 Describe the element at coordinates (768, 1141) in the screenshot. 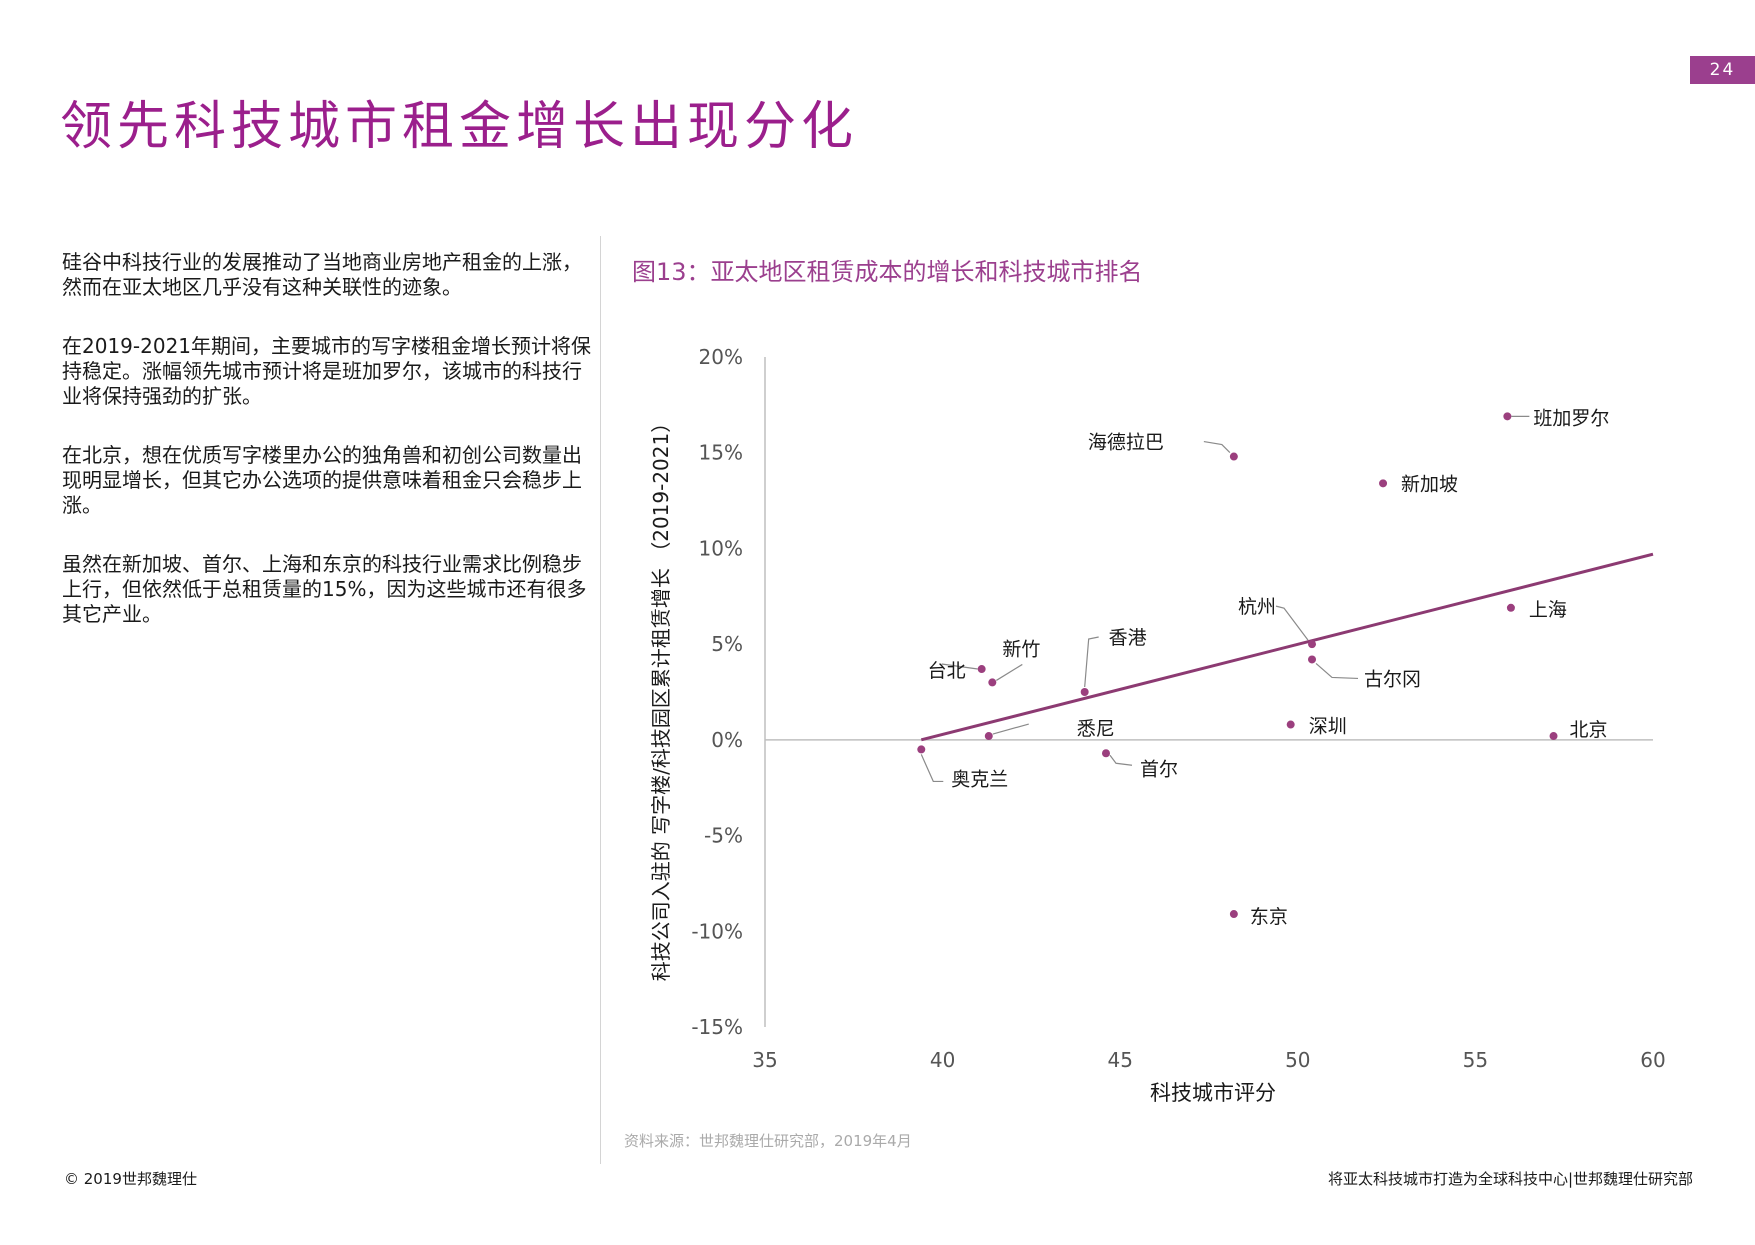

I see `source-note: 资料来源：世邦魏理仕研究部，2019年4月` at that location.